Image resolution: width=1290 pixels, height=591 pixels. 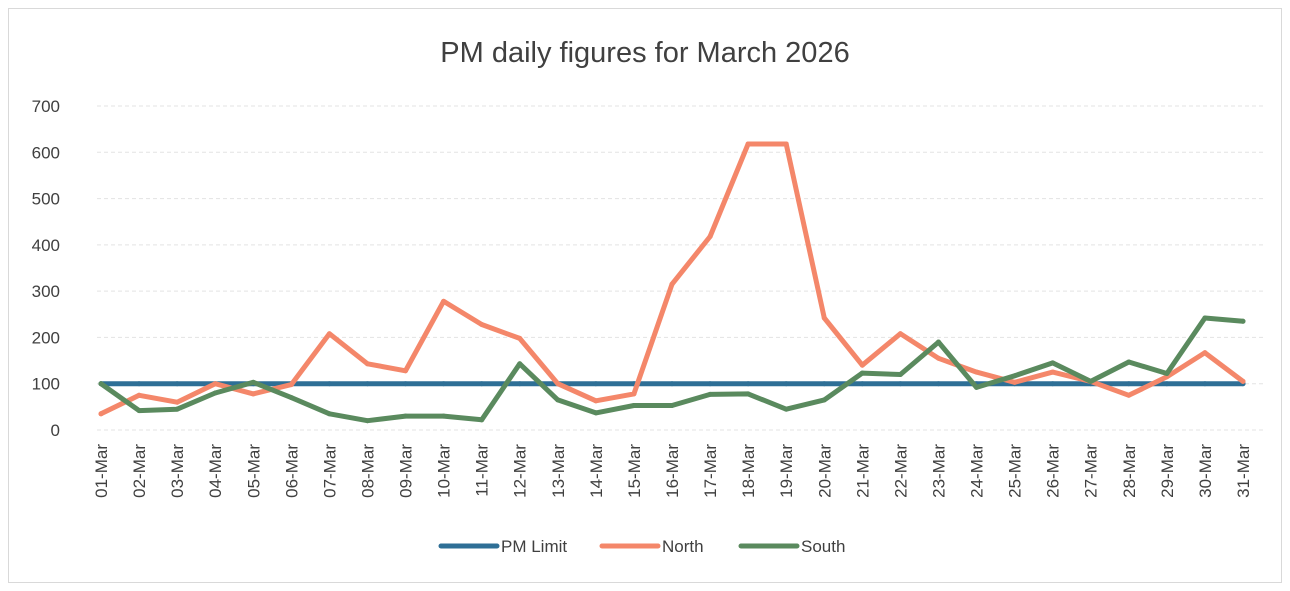 What do you see at coordinates (406, 471) in the screenshot?
I see `x-tick-label: 09-Mar` at bounding box center [406, 471].